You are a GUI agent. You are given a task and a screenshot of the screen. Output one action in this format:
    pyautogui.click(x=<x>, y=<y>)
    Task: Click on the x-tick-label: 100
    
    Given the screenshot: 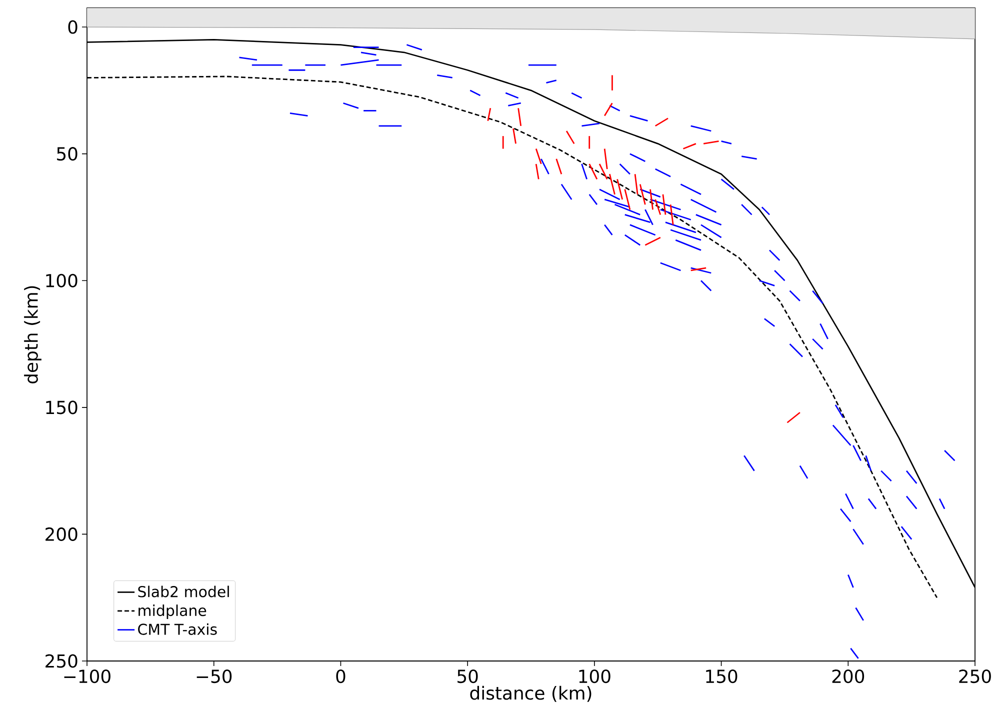 What is the action you would take?
    pyautogui.click(x=594, y=677)
    